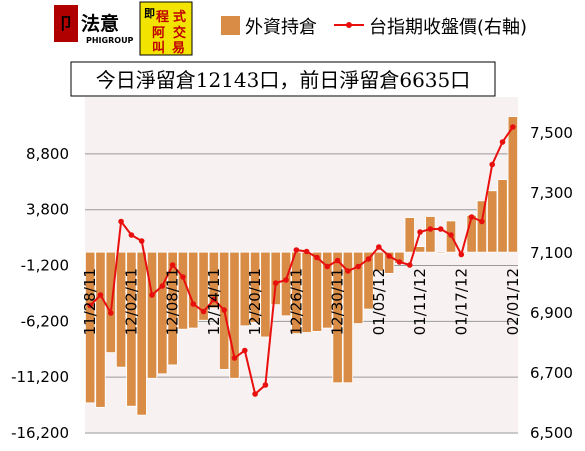 This screenshot has width=585, height=451. What do you see at coordinates (100, 23) in the screenshot?
I see `phigroup-logo-name: 法意` at bounding box center [100, 23].